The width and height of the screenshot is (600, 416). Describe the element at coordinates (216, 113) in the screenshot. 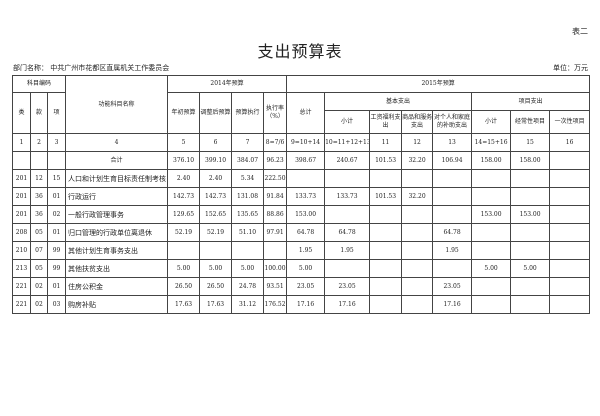

I see `header-adjusted: 调整后预算` at that location.